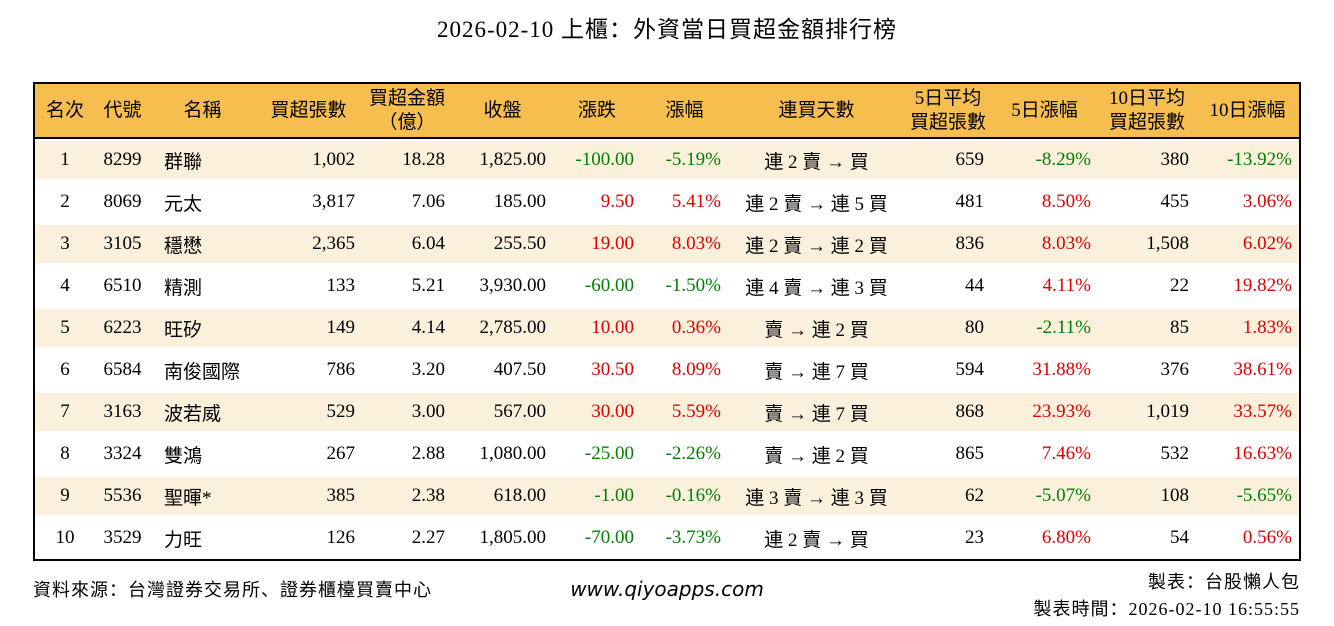 The image size is (1334, 626). What do you see at coordinates (948, 454) in the screenshot?
I see `cell-avg5: 865` at bounding box center [948, 454].